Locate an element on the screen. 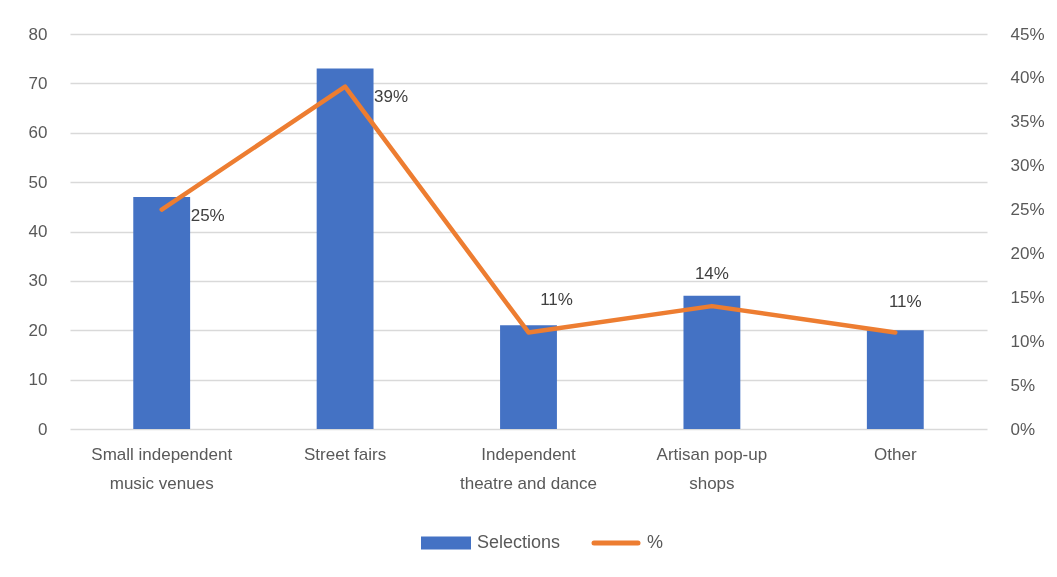 This screenshot has width=1057, height=577. y-tick-label: 10 is located at coordinates (38, 380).